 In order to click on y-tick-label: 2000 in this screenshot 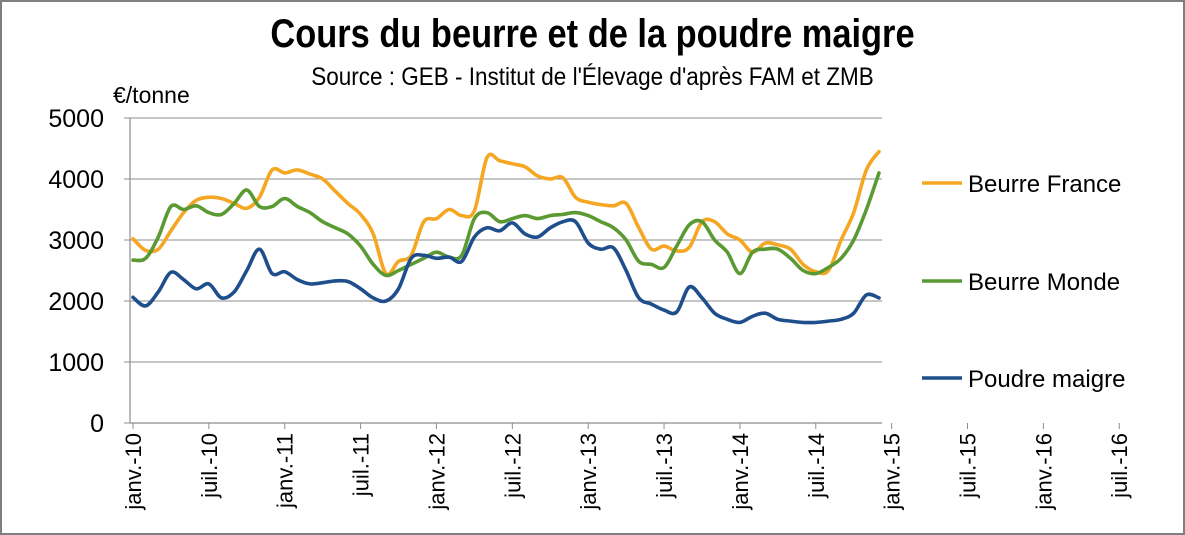, I will do `click(76, 302)`.